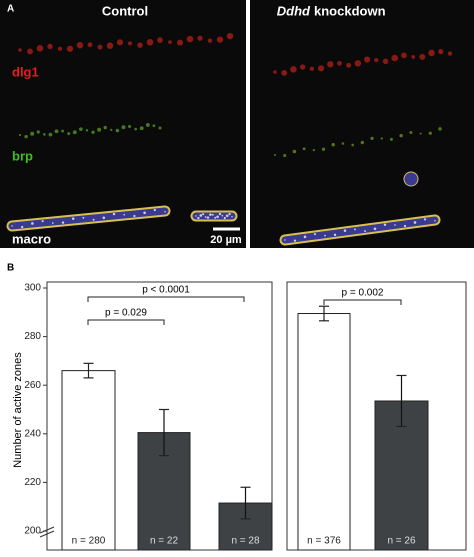 The width and height of the screenshot is (474, 557). I want to click on y-tick-label: 280, so click(32, 336).